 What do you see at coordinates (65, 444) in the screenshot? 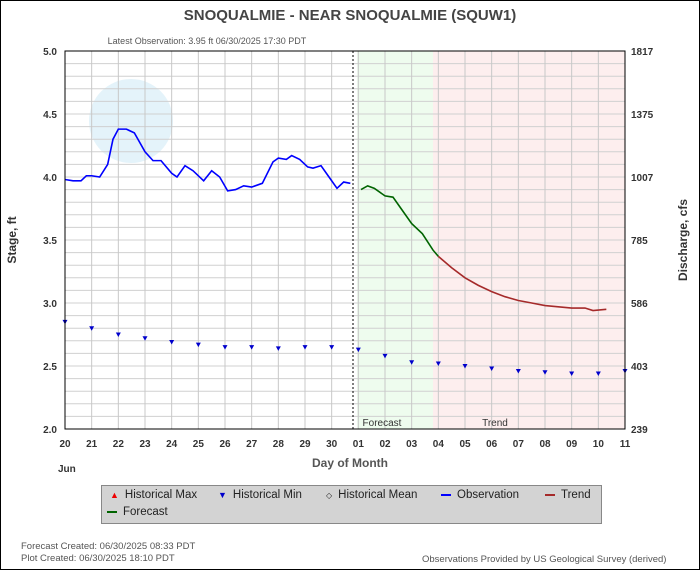
I see `x-tick-label: 20` at bounding box center [65, 444].